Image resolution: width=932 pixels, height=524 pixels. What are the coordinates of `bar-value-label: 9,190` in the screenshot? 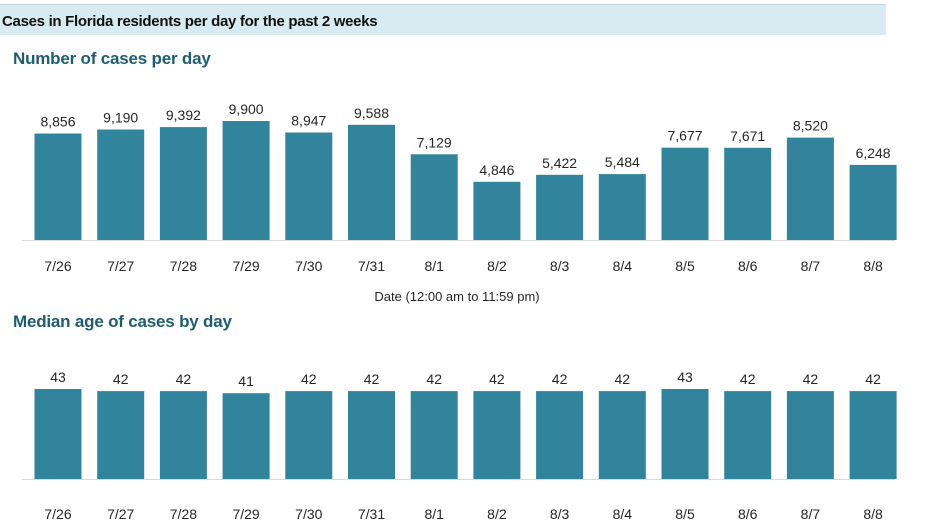 It's located at (120, 118).